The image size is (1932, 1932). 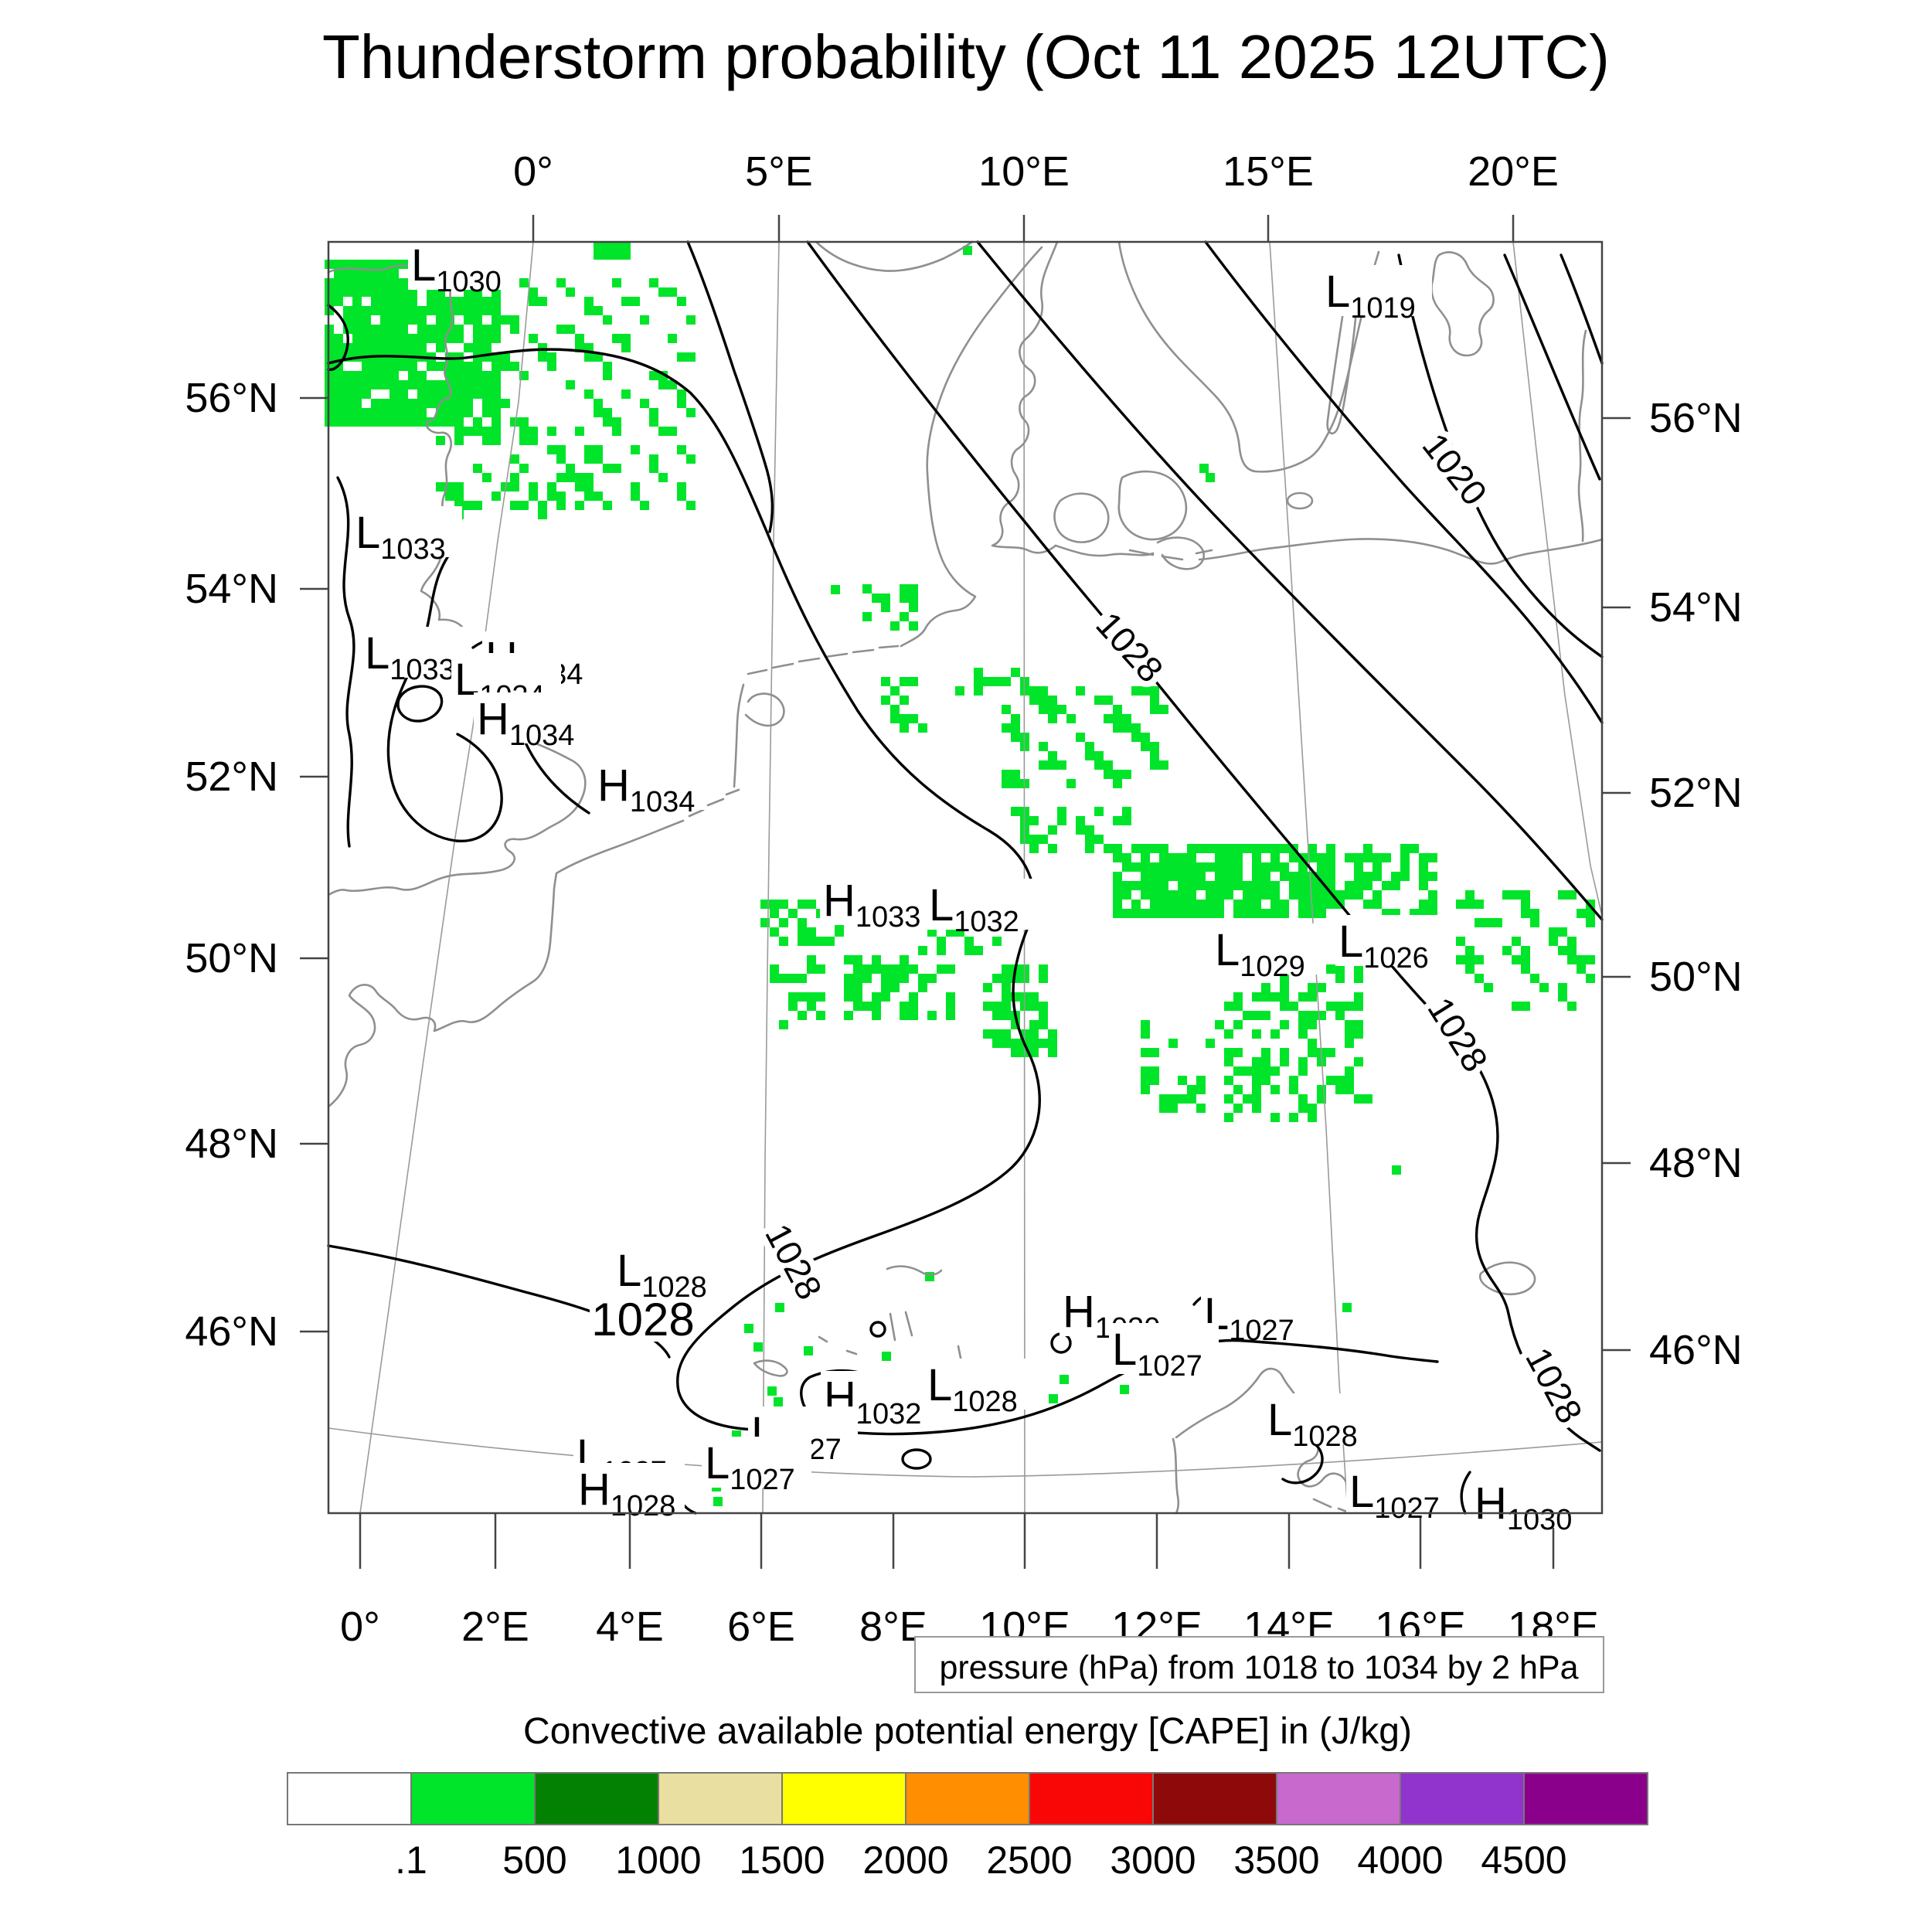 I want to click on coast-baltic-east, so click(x=1582, y=436).